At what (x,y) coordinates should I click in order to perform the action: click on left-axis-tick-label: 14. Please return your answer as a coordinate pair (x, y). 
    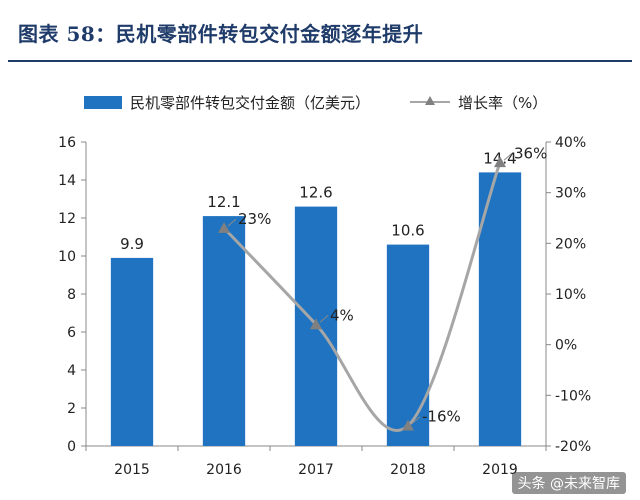
    Looking at the image, I should click on (67, 181).